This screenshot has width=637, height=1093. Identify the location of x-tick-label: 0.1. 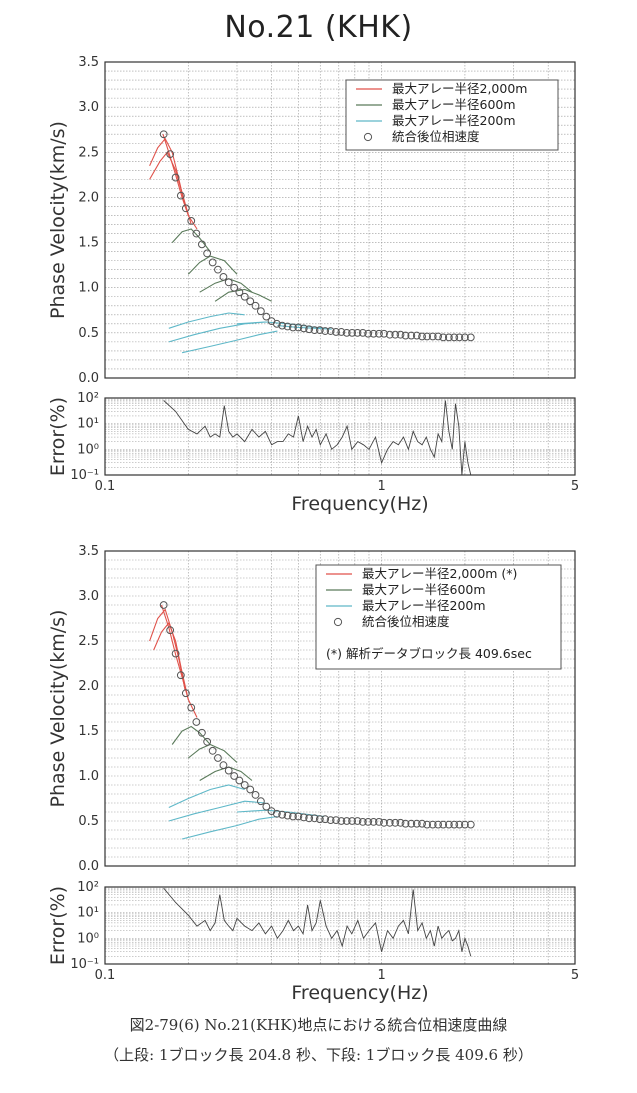
(105, 486).